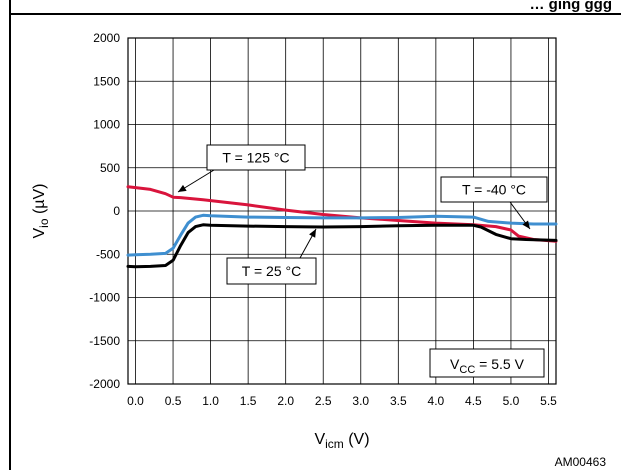 The image size is (621, 470). I want to click on series-25c-line, so click(342, 246).